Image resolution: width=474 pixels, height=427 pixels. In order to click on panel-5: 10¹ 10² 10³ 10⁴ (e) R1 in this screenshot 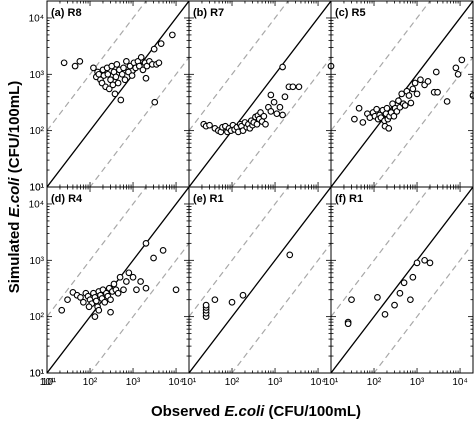, I will do `click(257, 287)`.